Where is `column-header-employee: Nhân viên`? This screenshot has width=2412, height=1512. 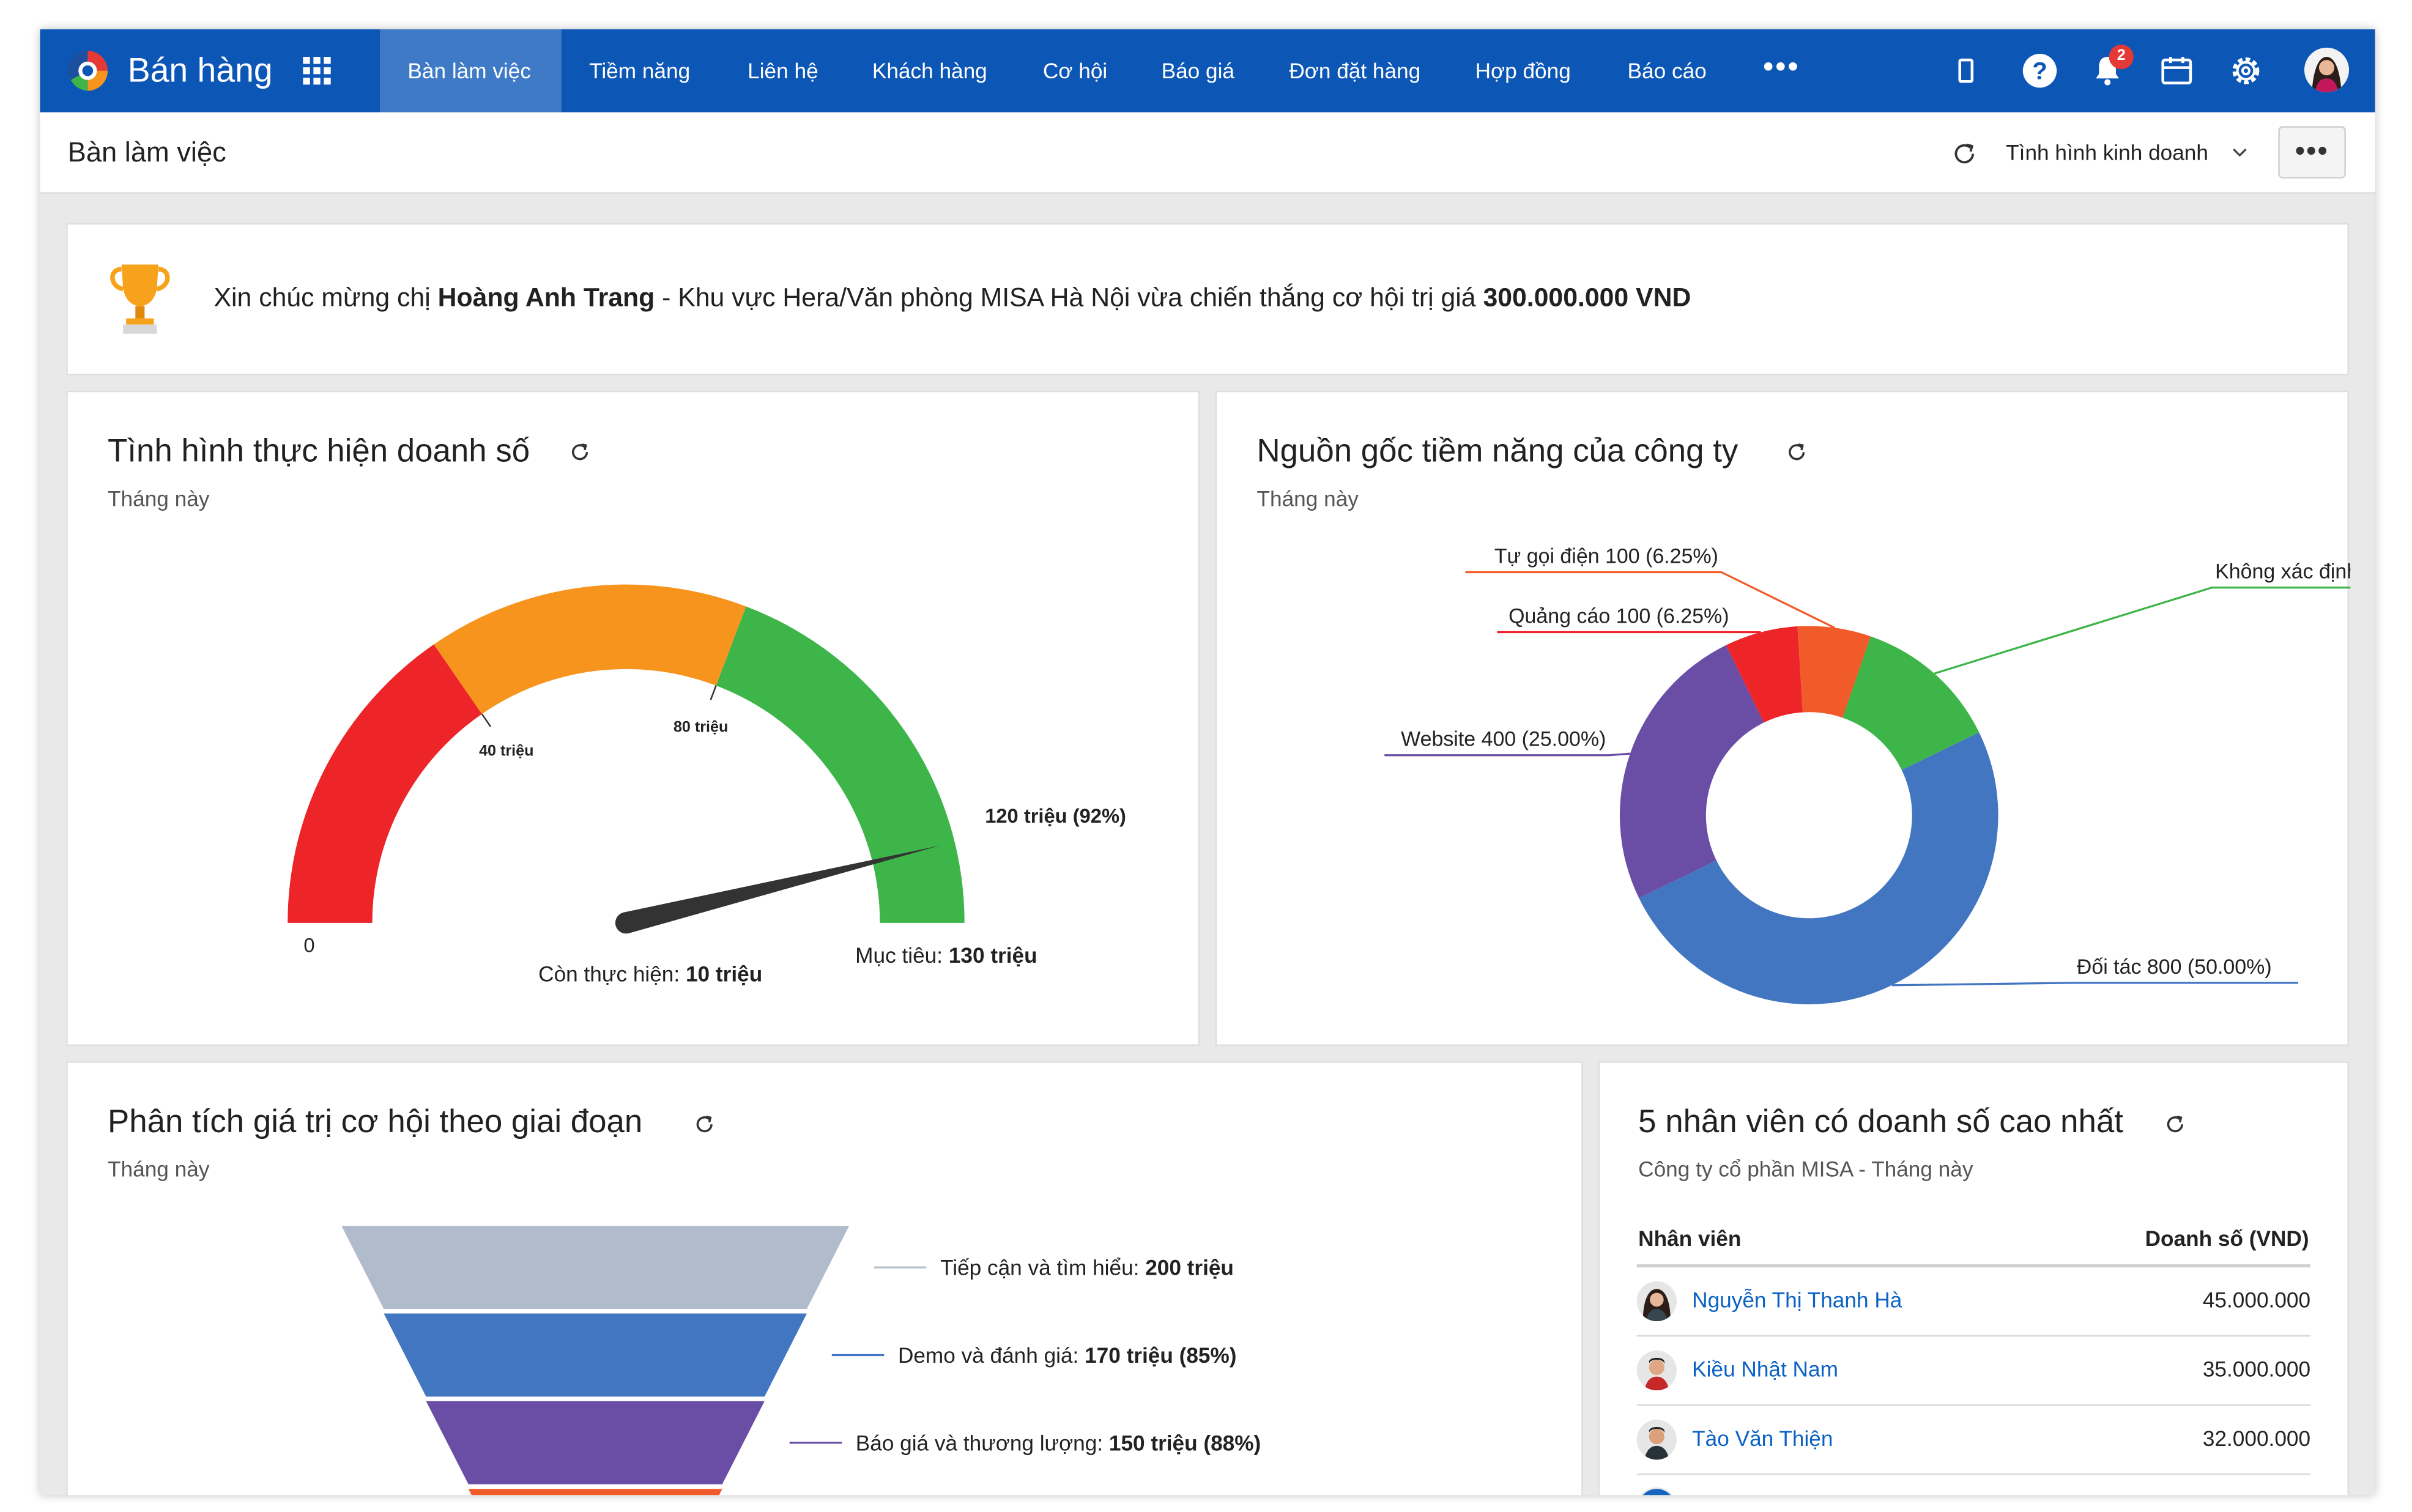
column-header-employee: Nhân viên is located at coordinates (1689, 1238).